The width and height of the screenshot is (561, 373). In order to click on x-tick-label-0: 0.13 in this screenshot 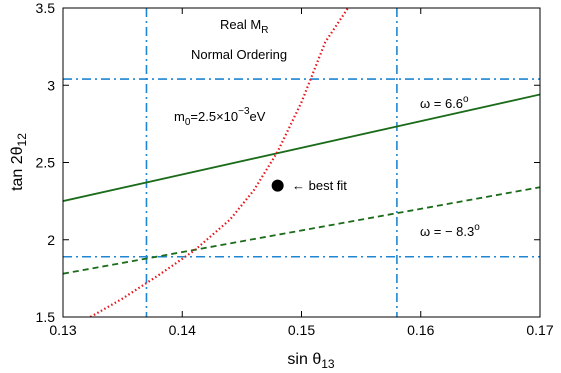, I will do `click(62, 330)`.